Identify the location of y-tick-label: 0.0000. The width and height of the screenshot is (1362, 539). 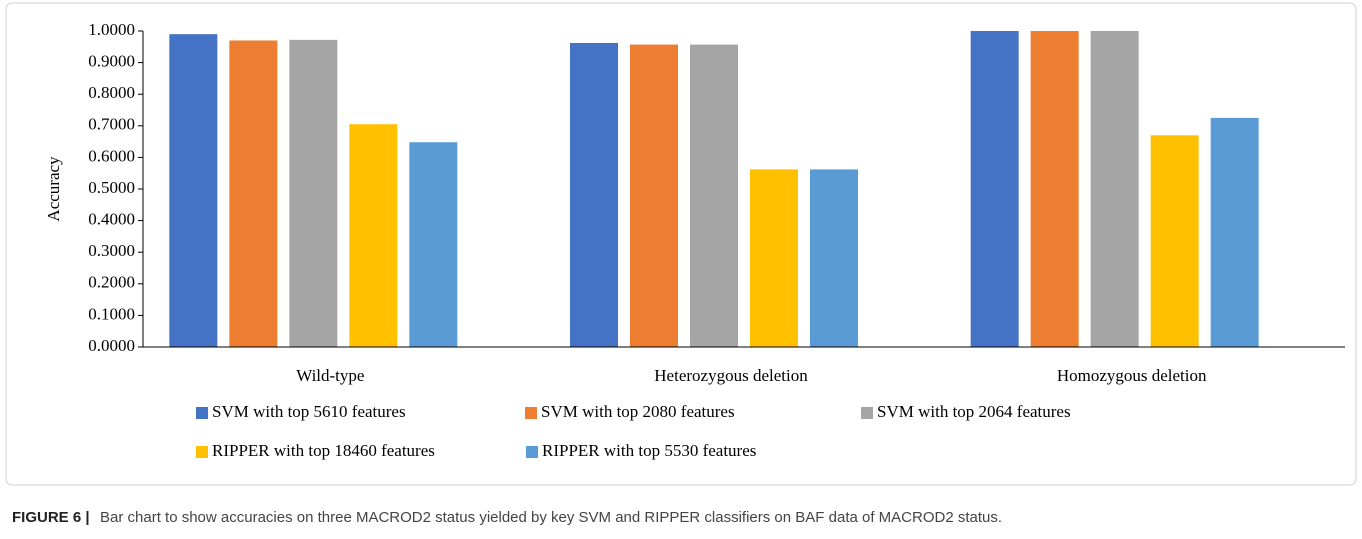
(111, 345).